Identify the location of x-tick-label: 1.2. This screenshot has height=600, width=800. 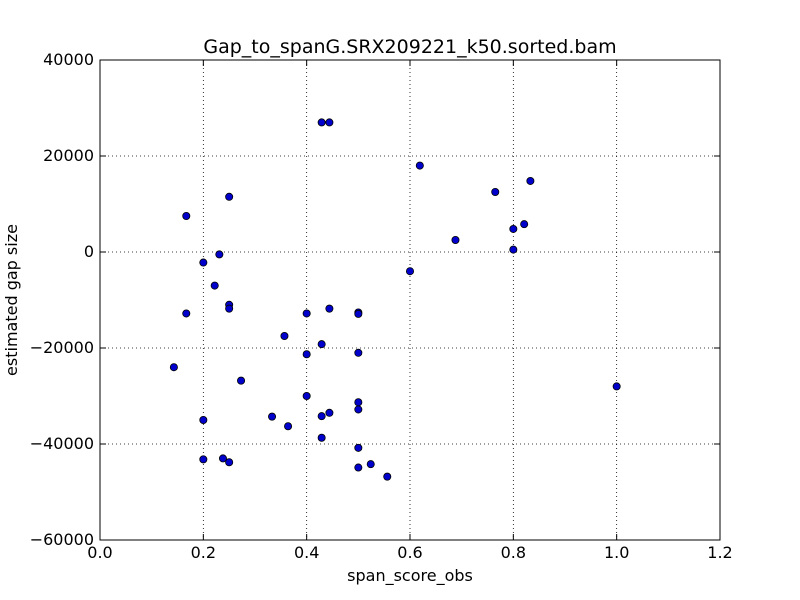
(719, 552).